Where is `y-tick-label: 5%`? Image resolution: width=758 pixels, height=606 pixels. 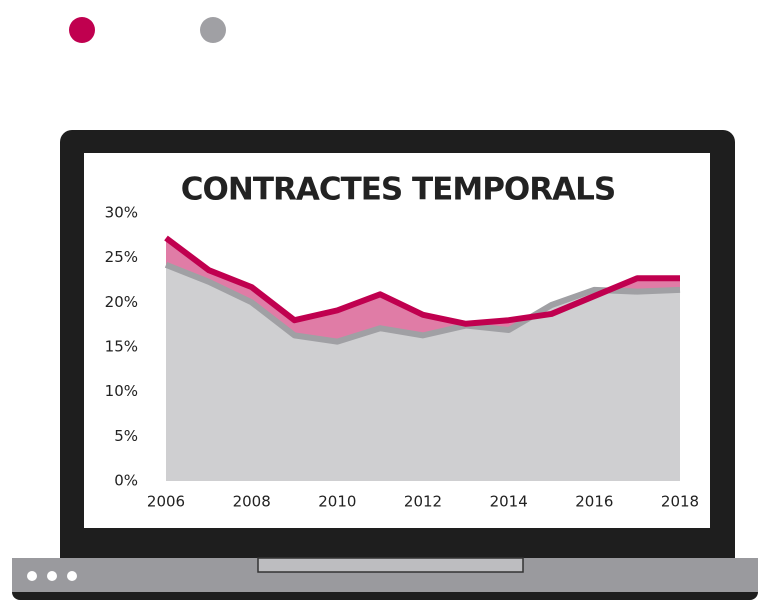
y-tick-label: 5% is located at coordinates (126, 436).